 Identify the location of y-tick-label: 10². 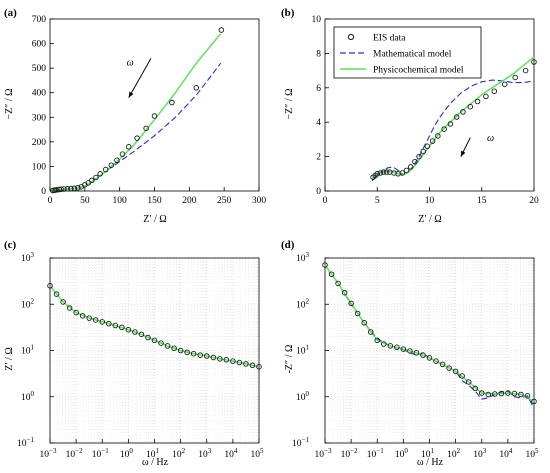
(303, 303).